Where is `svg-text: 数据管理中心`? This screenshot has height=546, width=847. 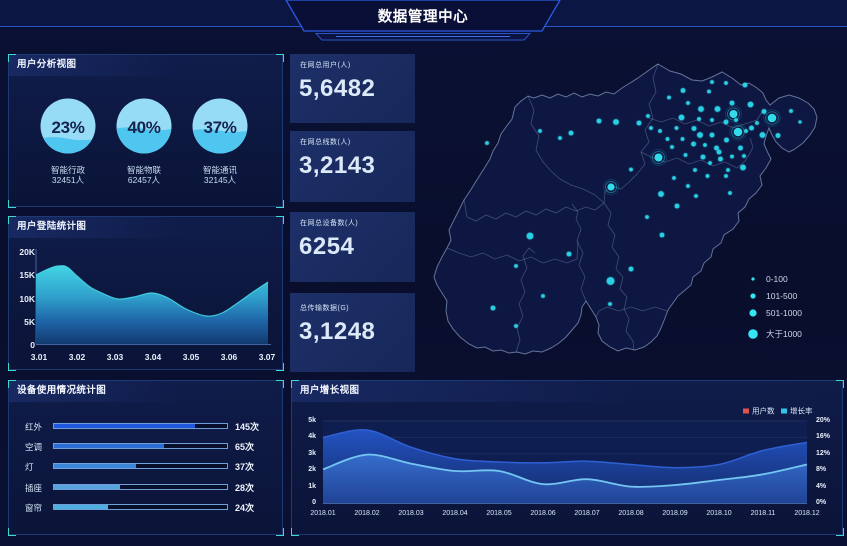
svg-text: 数据管理中心 is located at coordinates (423, 17).